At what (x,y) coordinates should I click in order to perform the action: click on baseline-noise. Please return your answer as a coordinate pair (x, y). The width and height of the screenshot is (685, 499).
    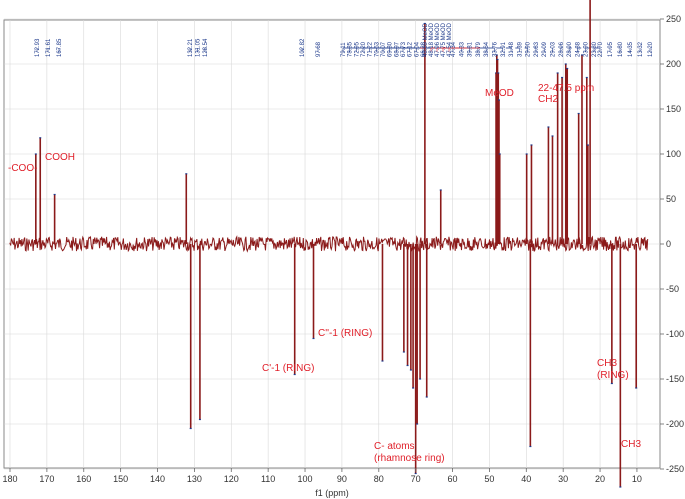
    Looking at the image, I should click on (329, 244).